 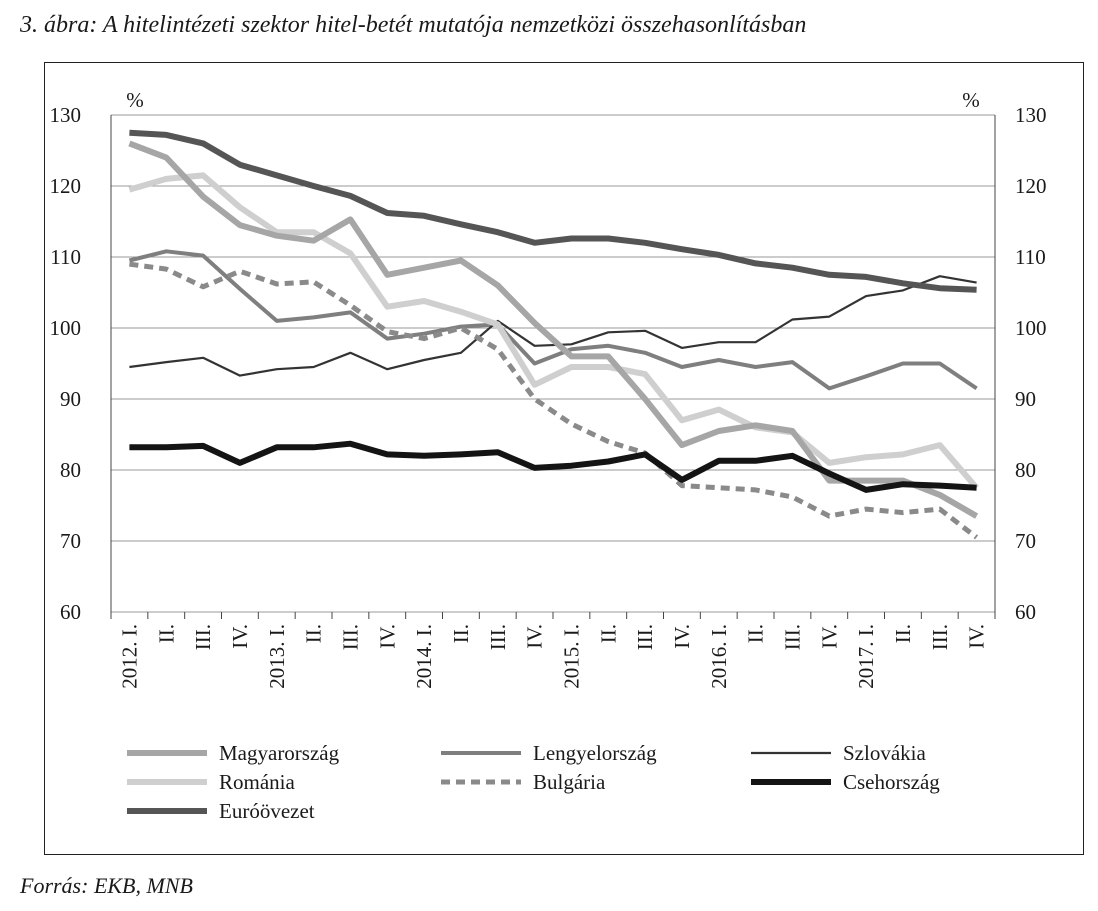 What do you see at coordinates (553, 466) in the screenshot?
I see `series-line-Csehország` at bounding box center [553, 466].